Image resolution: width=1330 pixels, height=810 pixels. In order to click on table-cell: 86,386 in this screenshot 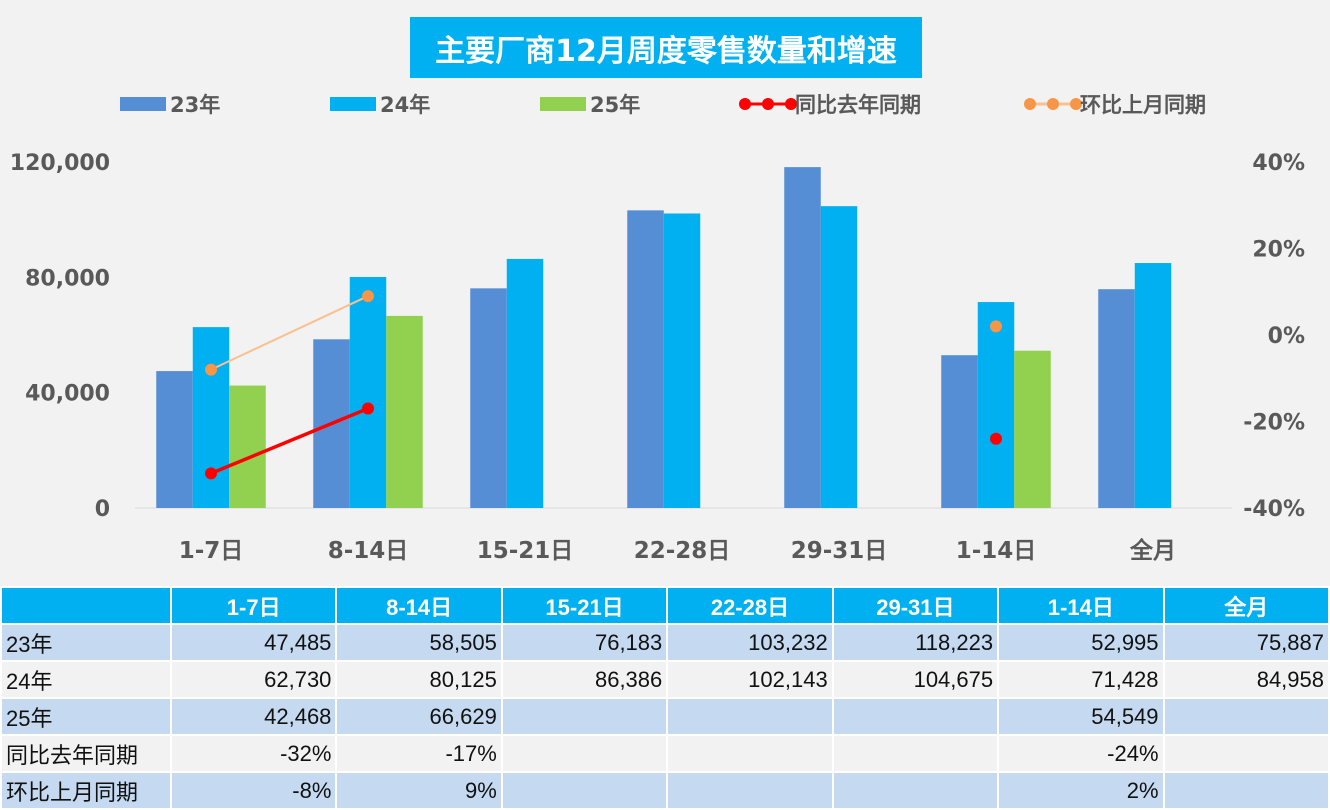, I will do `click(584, 679)`.